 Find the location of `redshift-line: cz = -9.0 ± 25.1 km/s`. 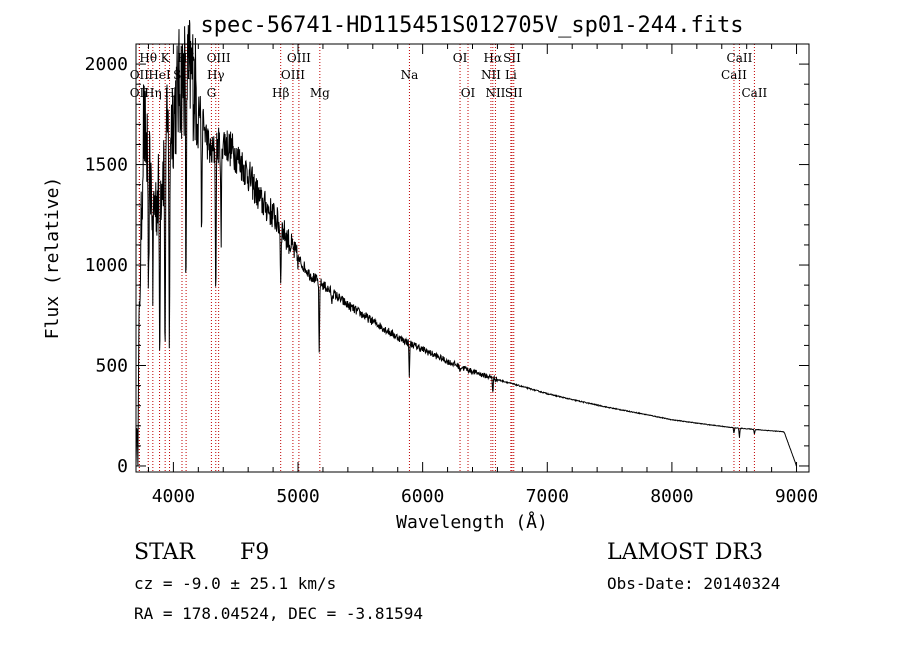

redshift-line: cz = -9.0 ± 25.1 km/s is located at coordinates (235, 583).